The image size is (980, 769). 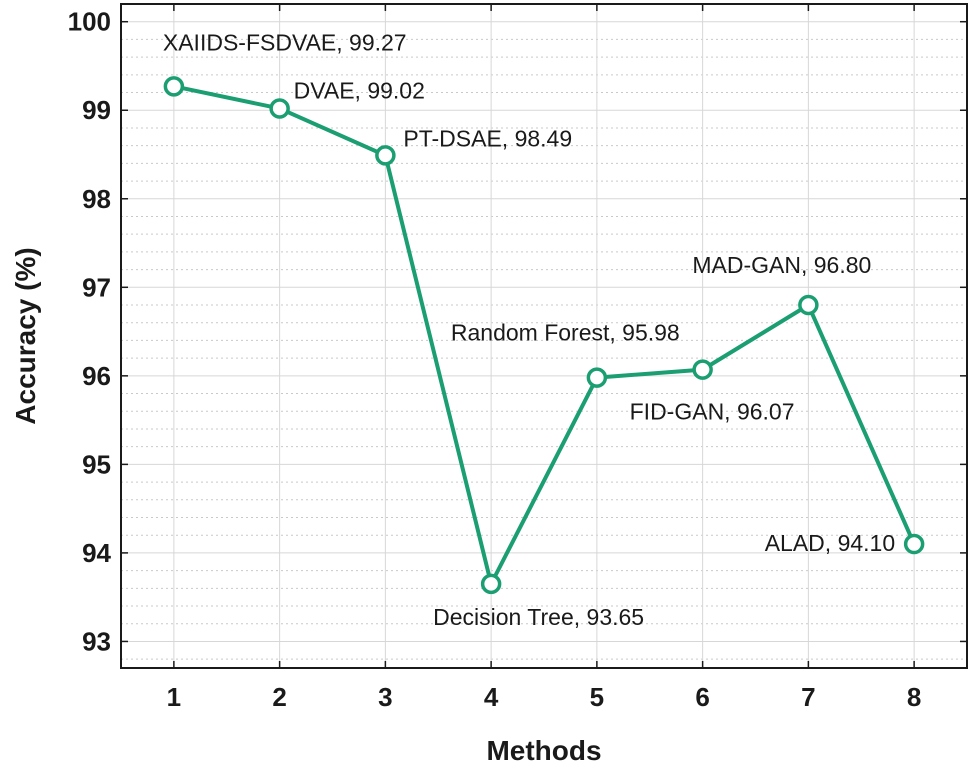 I want to click on x-axis-title: Methods, so click(x=543, y=750).